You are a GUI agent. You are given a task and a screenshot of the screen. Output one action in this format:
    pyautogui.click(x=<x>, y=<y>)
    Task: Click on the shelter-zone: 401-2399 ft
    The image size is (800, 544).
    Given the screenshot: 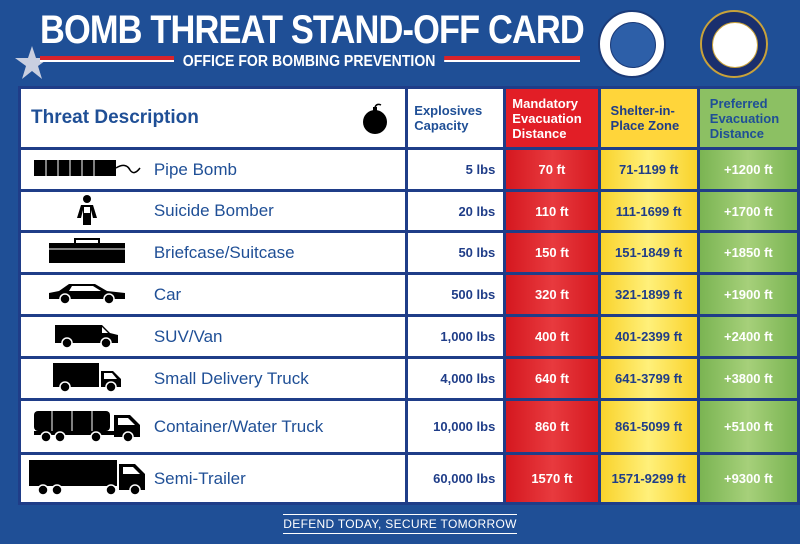 What is the action you would take?
    pyautogui.click(x=648, y=336)
    